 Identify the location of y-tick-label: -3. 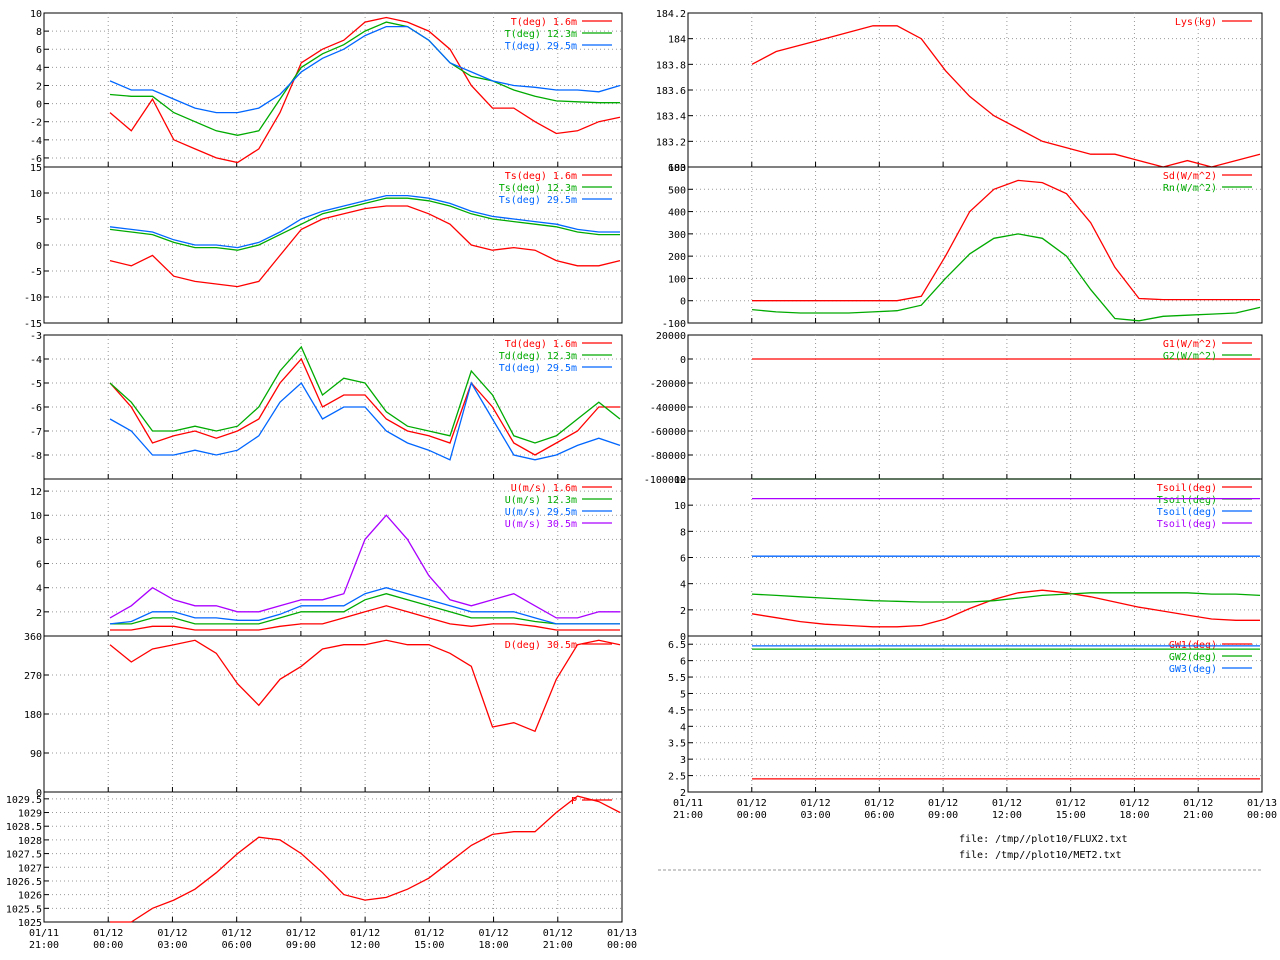
(36, 336).